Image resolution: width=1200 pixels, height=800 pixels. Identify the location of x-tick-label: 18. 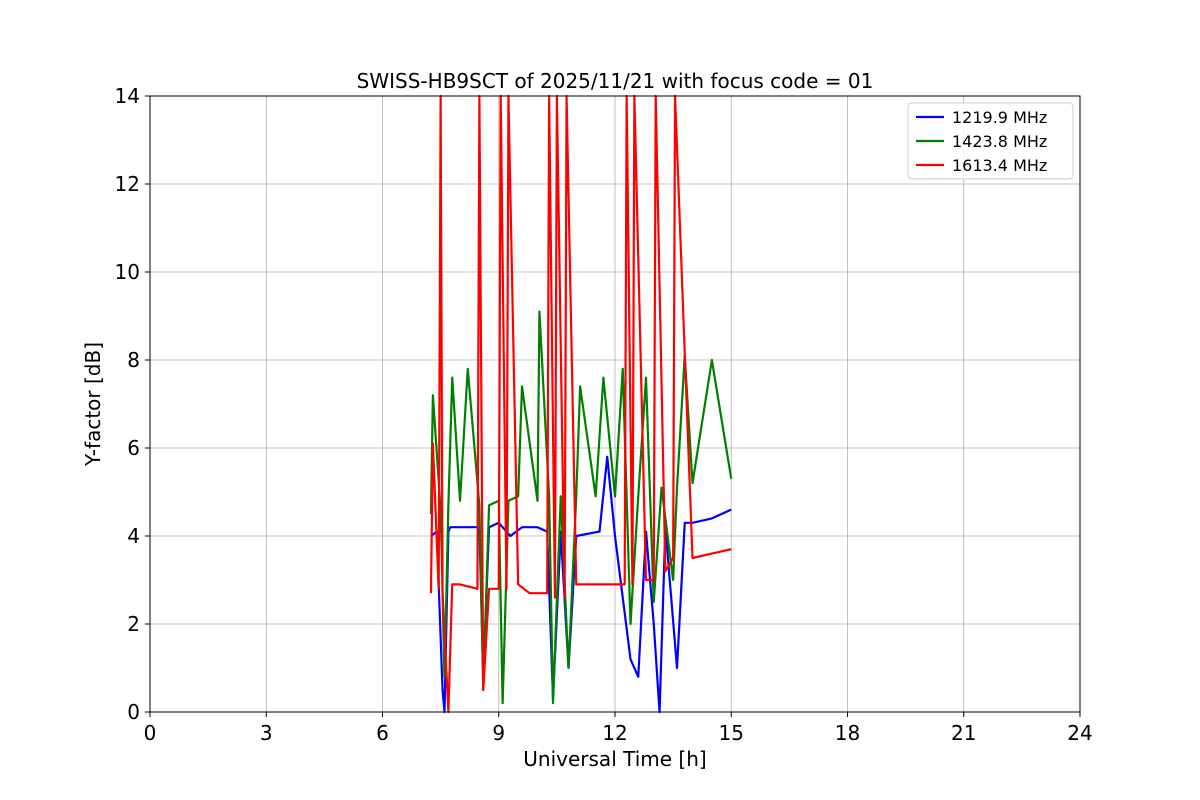
(847, 733).